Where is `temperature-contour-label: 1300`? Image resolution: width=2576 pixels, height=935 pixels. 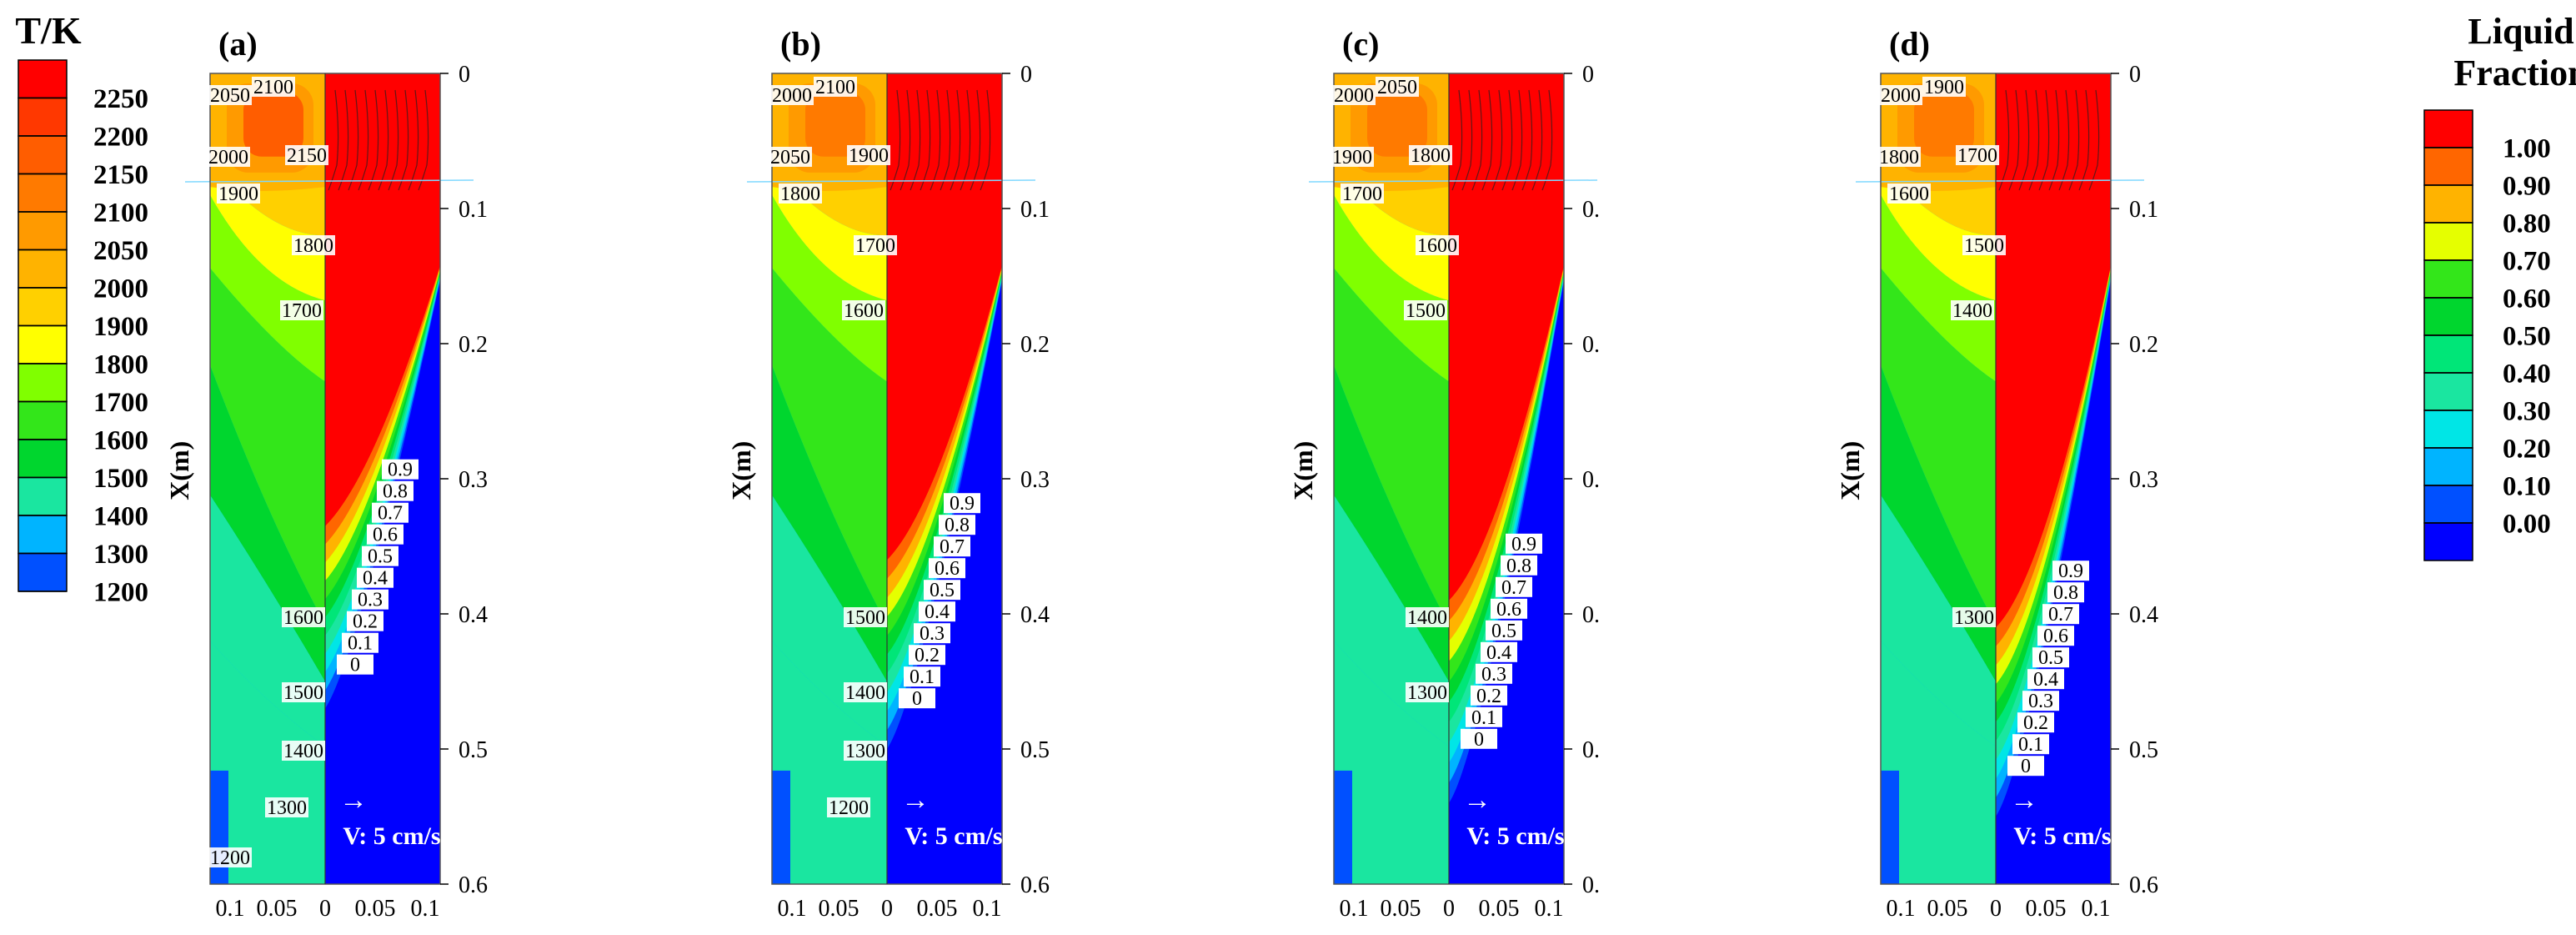
temperature-contour-label: 1300 is located at coordinates (1974, 618).